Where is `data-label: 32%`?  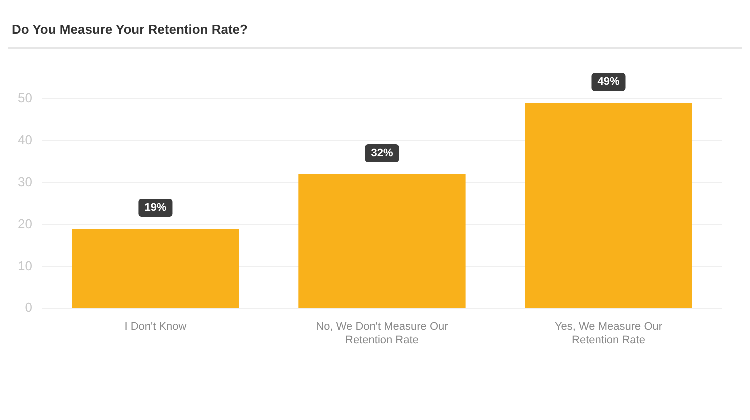
data-label: 32% is located at coordinates (382, 153).